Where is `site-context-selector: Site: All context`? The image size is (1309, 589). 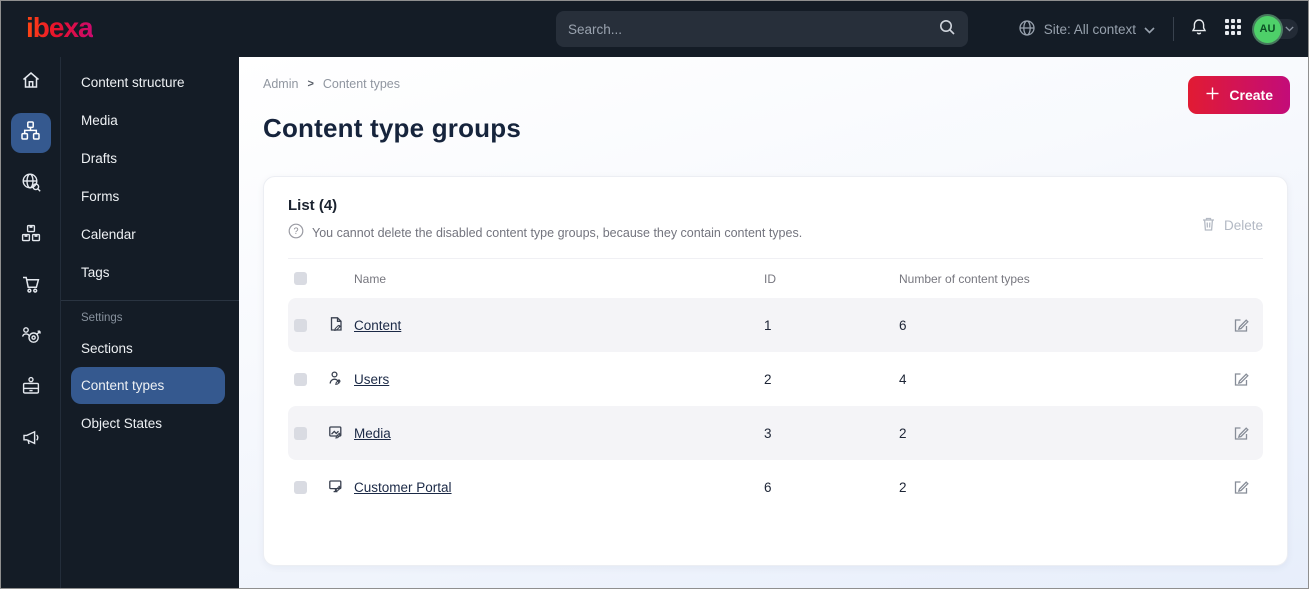 site-context-selector: Site: All context is located at coordinates (1086, 29).